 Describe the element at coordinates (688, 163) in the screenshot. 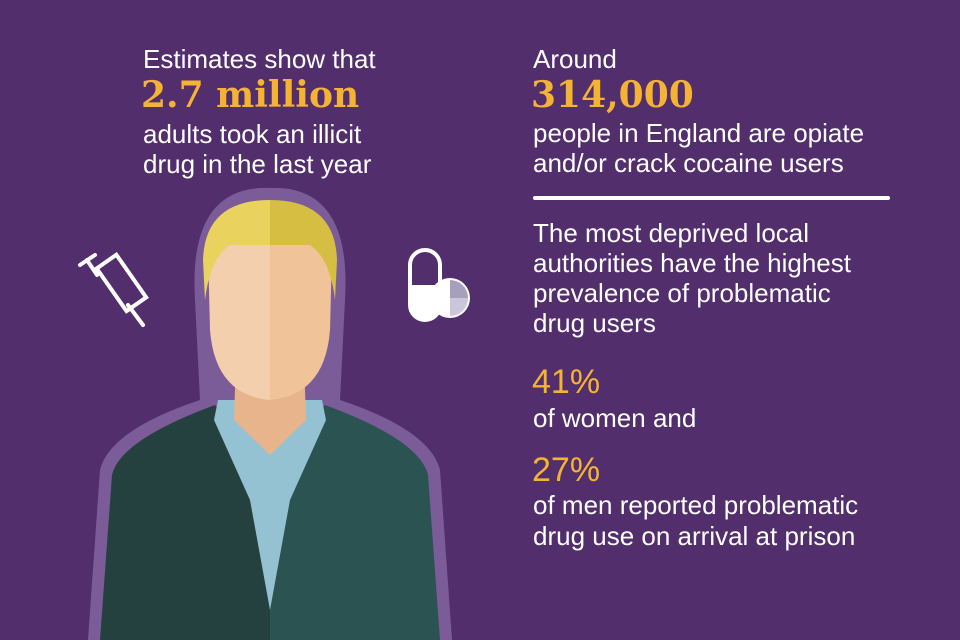

I see `text: and/or crack cocaine users` at that location.